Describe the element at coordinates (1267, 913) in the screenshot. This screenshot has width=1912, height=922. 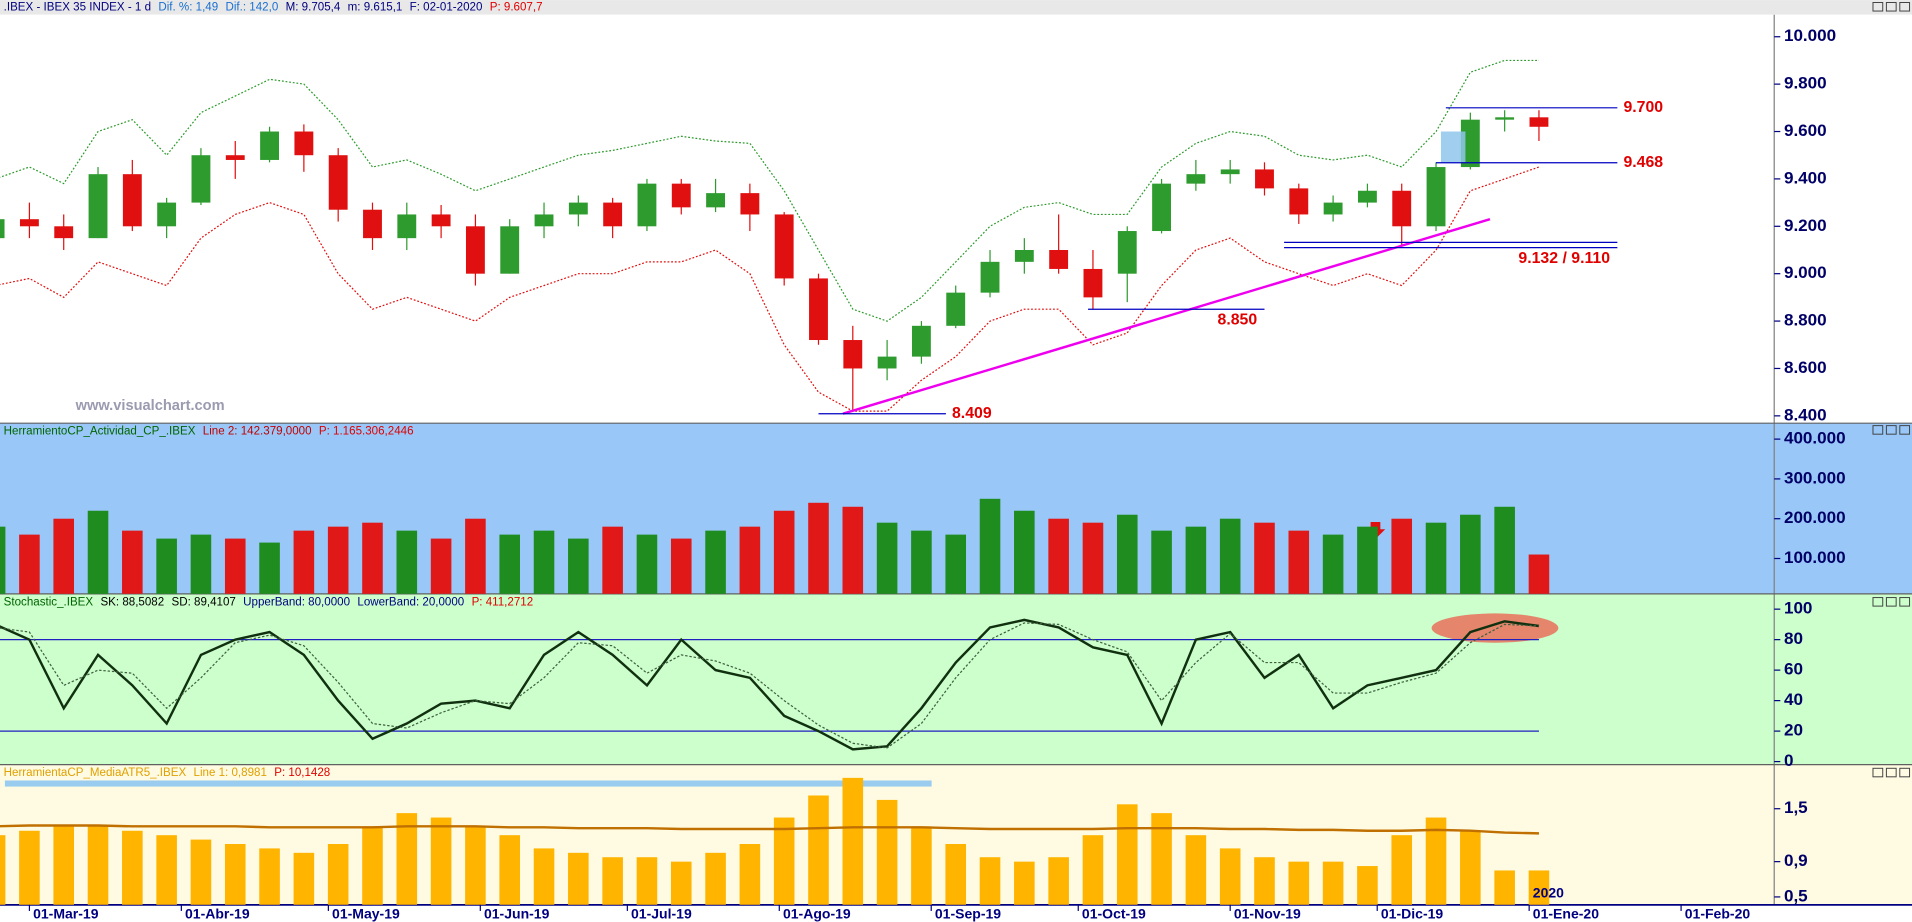
I see `x-tick-label: 01-Nov-19` at that location.